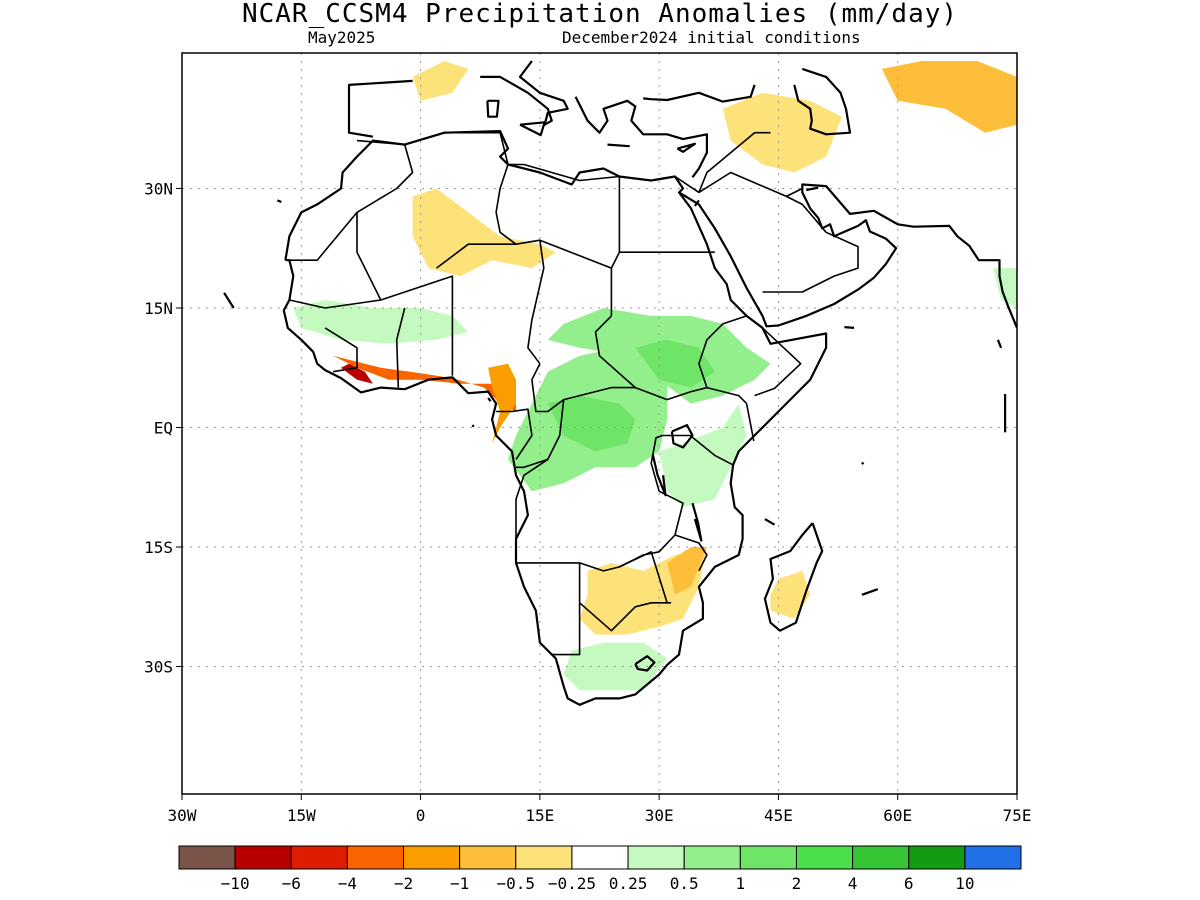 This screenshot has width=1200, height=900. Describe the element at coordinates (591, 423) in the screenshot. I see `anomaly-central-africa-wet-core` at that location.